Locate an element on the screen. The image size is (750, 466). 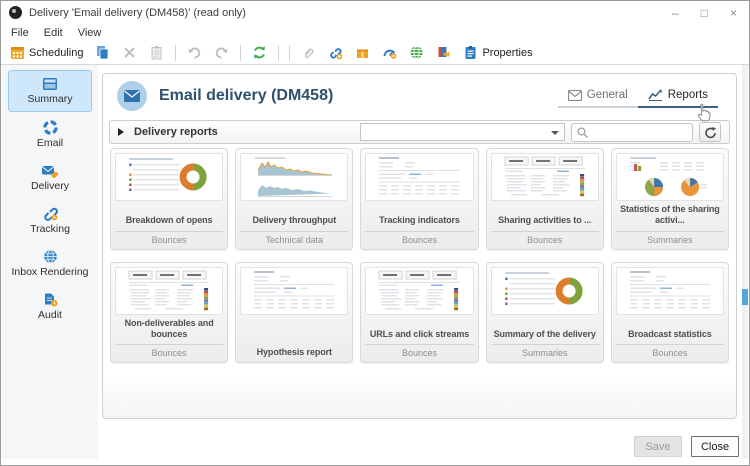
panel-header: Email delivery (DM458) General Reports is located at coordinates (419, 96).